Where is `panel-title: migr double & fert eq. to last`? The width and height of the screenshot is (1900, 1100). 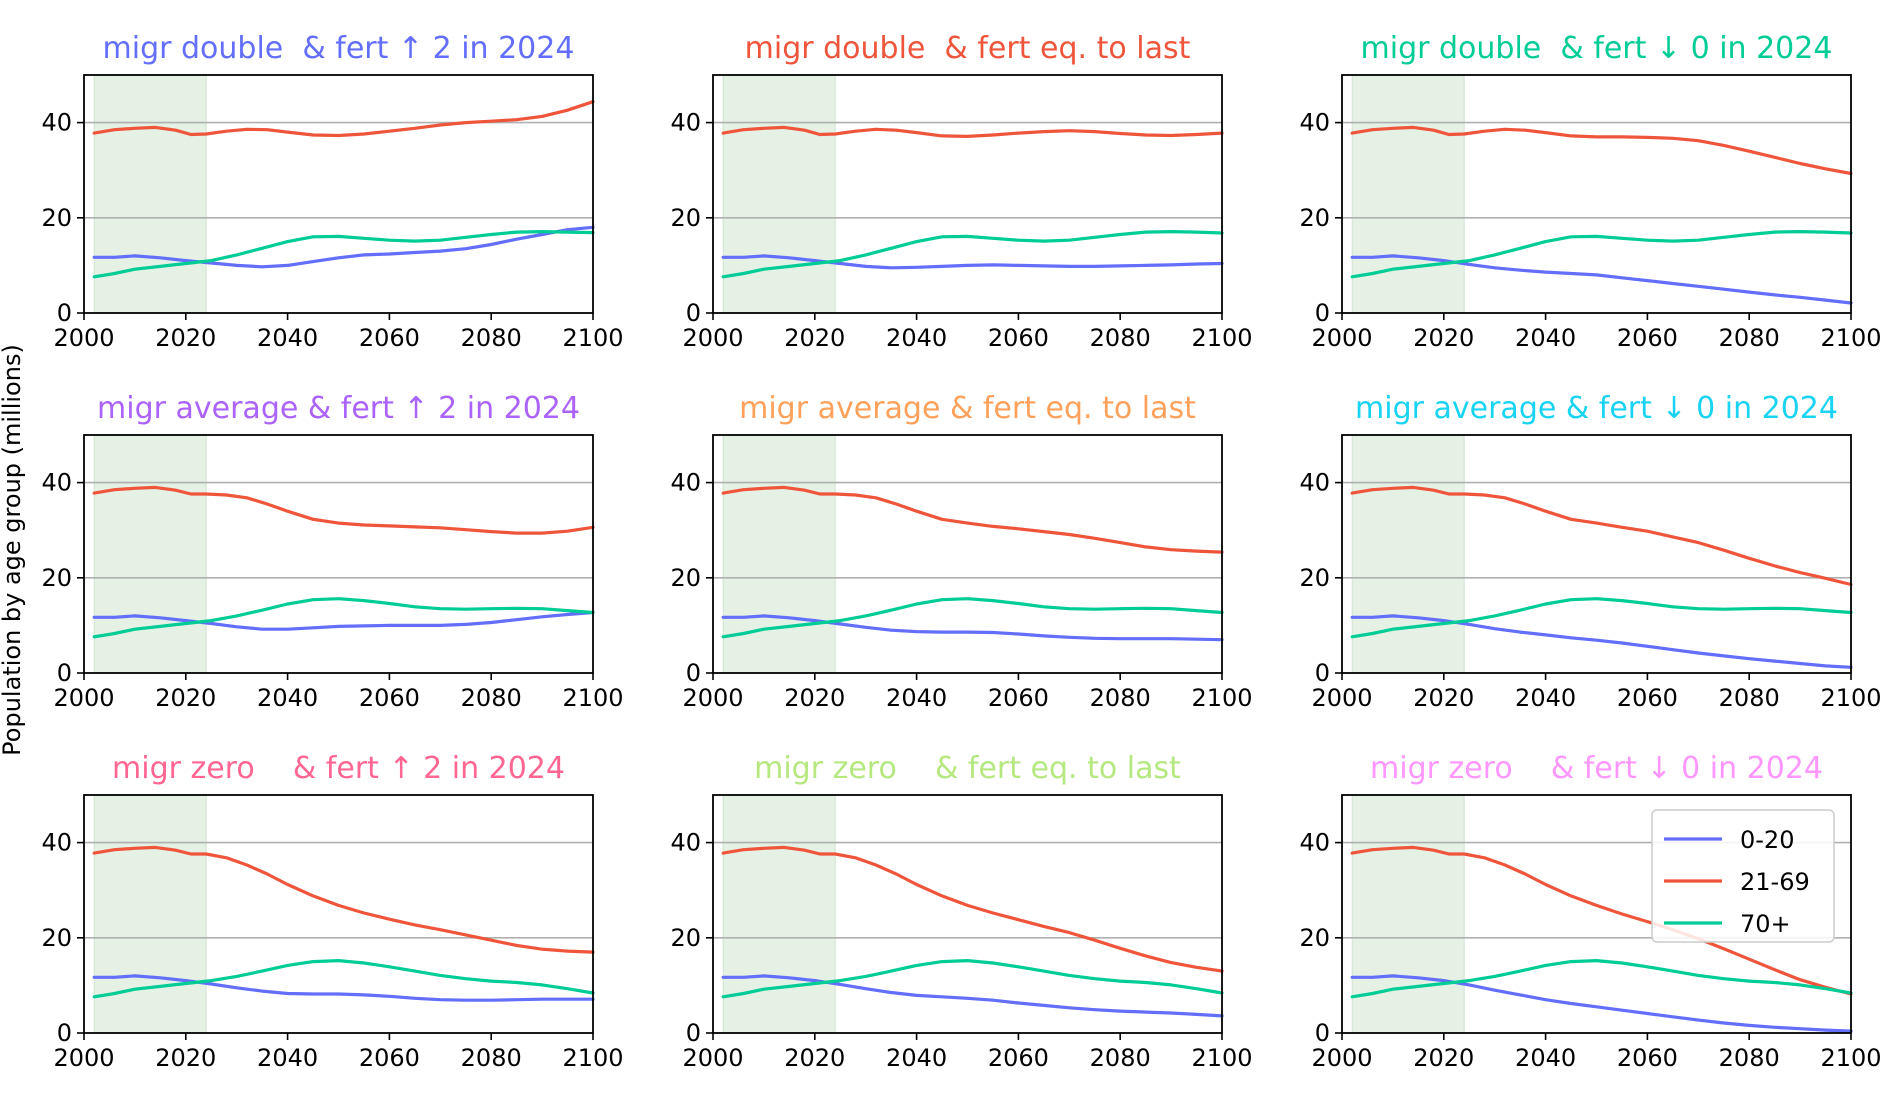 panel-title: migr double & fert eq. to last is located at coordinates (968, 48).